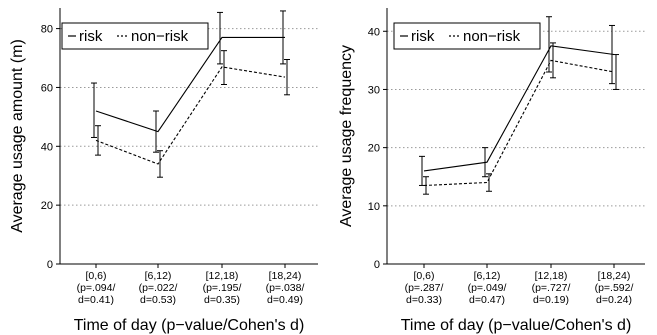  Describe the element at coordinates (96, 300) in the screenshot. I see `x-category-label: d=0.41)` at that location.